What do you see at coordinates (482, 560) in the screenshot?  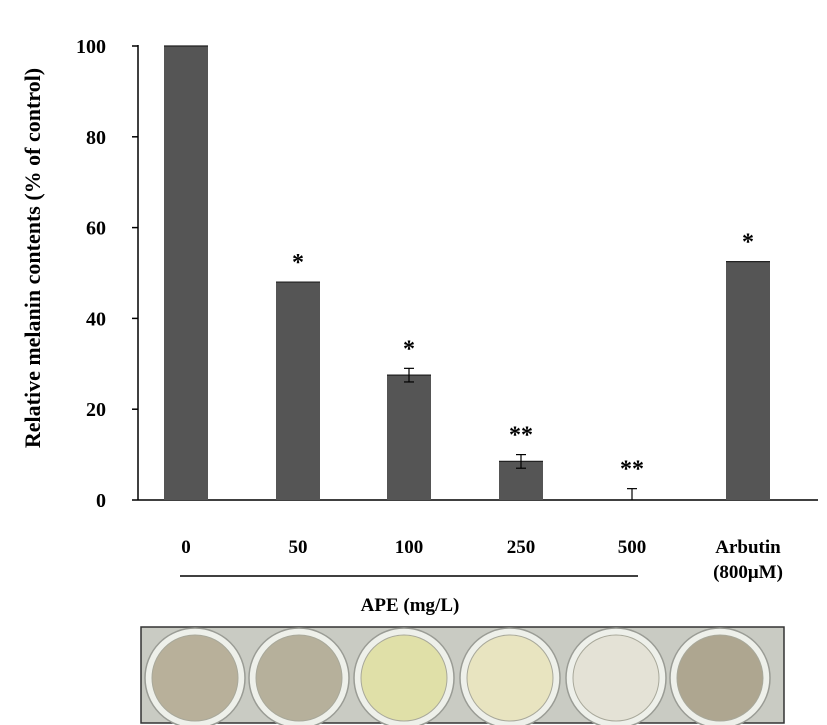 I see `x-tick-labels: 0 50 100 250 500 Arbutin (800μM)` at bounding box center [482, 560].